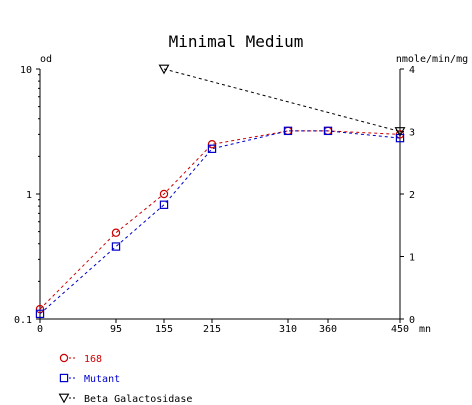 The width and height of the screenshot is (472, 405). I want to click on y-right-tick-label: 2, so click(412, 195).